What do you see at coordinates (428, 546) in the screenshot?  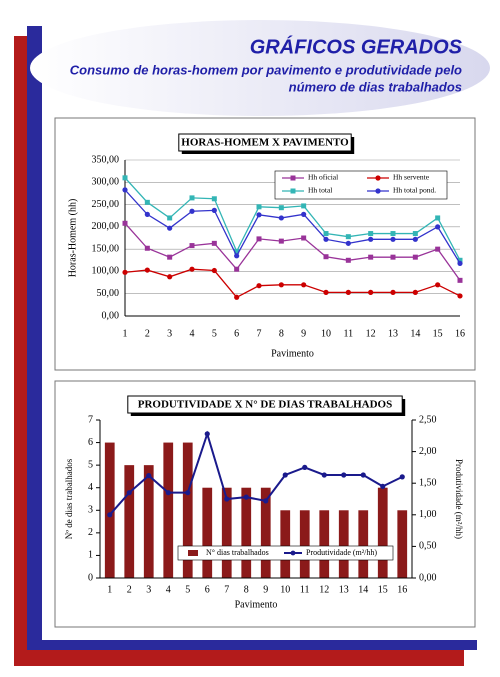 I see `y2-tick-label: 0,50` at bounding box center [428, 546].